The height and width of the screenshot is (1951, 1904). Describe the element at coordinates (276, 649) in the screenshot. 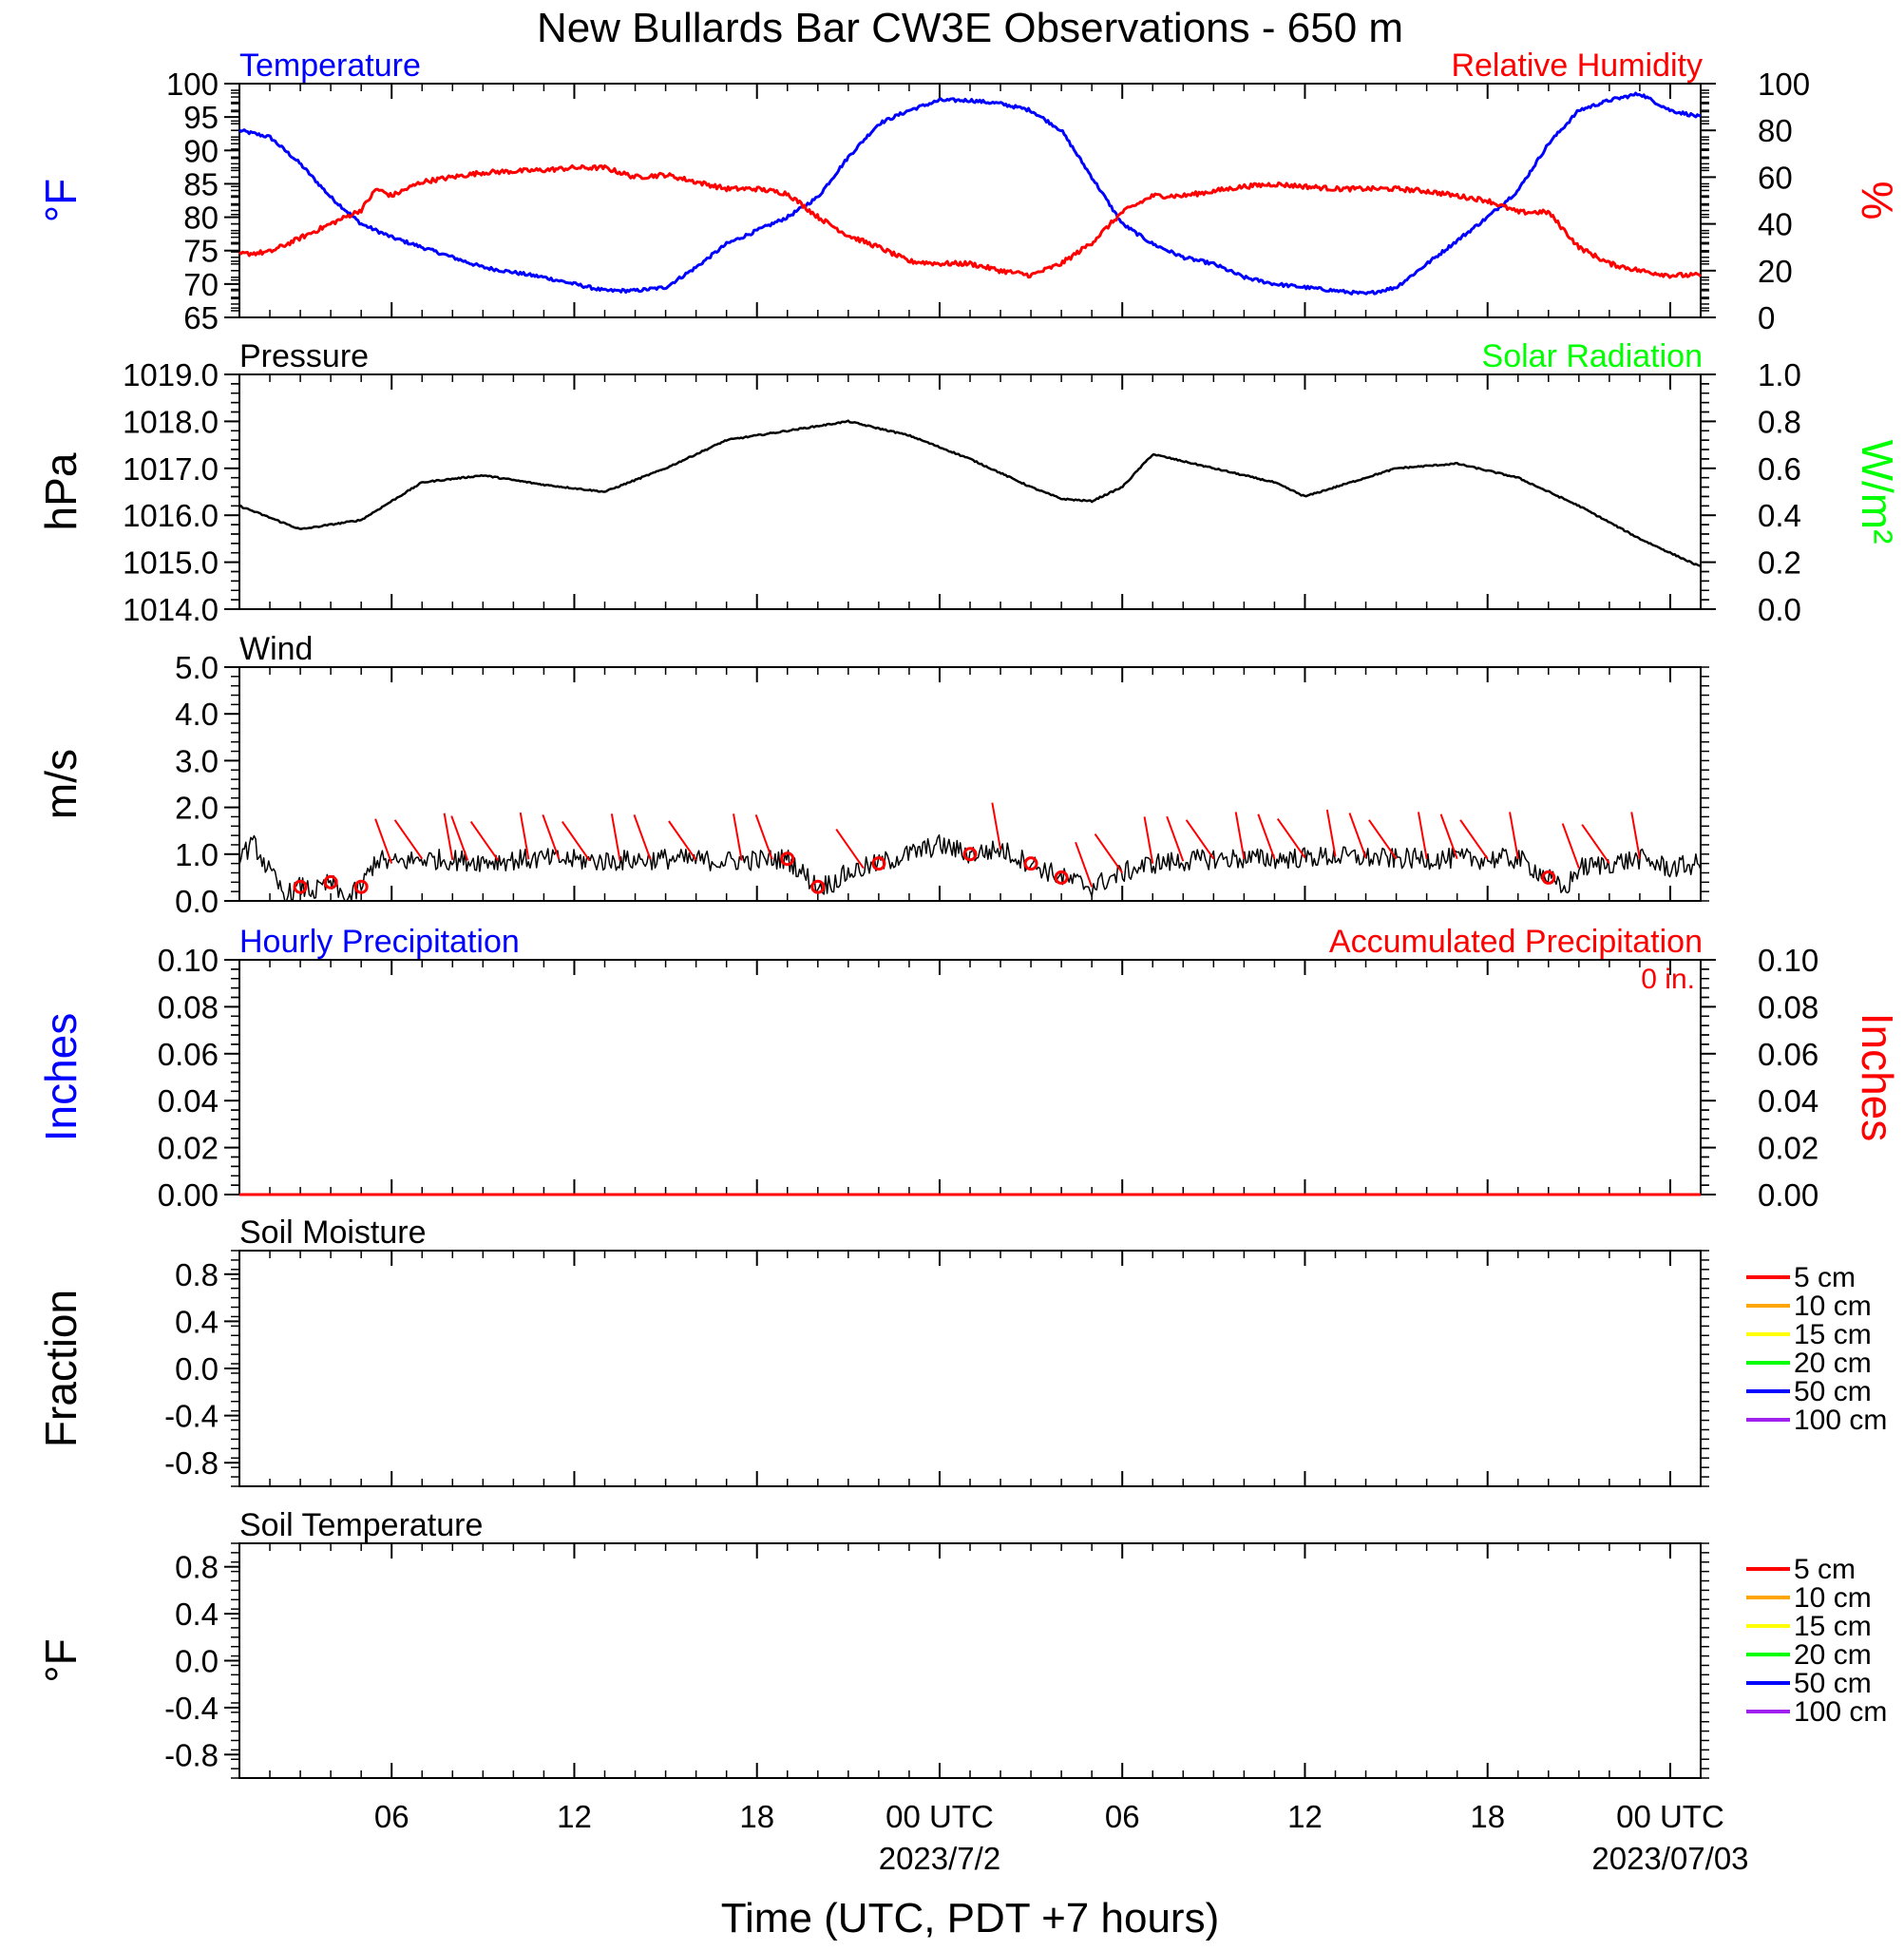

I see `panel-title-left: Wind` at that location.